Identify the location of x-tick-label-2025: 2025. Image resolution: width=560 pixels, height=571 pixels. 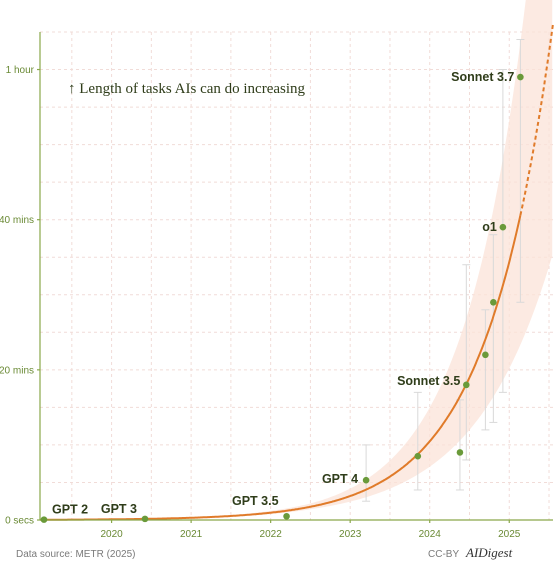
(509, 534).